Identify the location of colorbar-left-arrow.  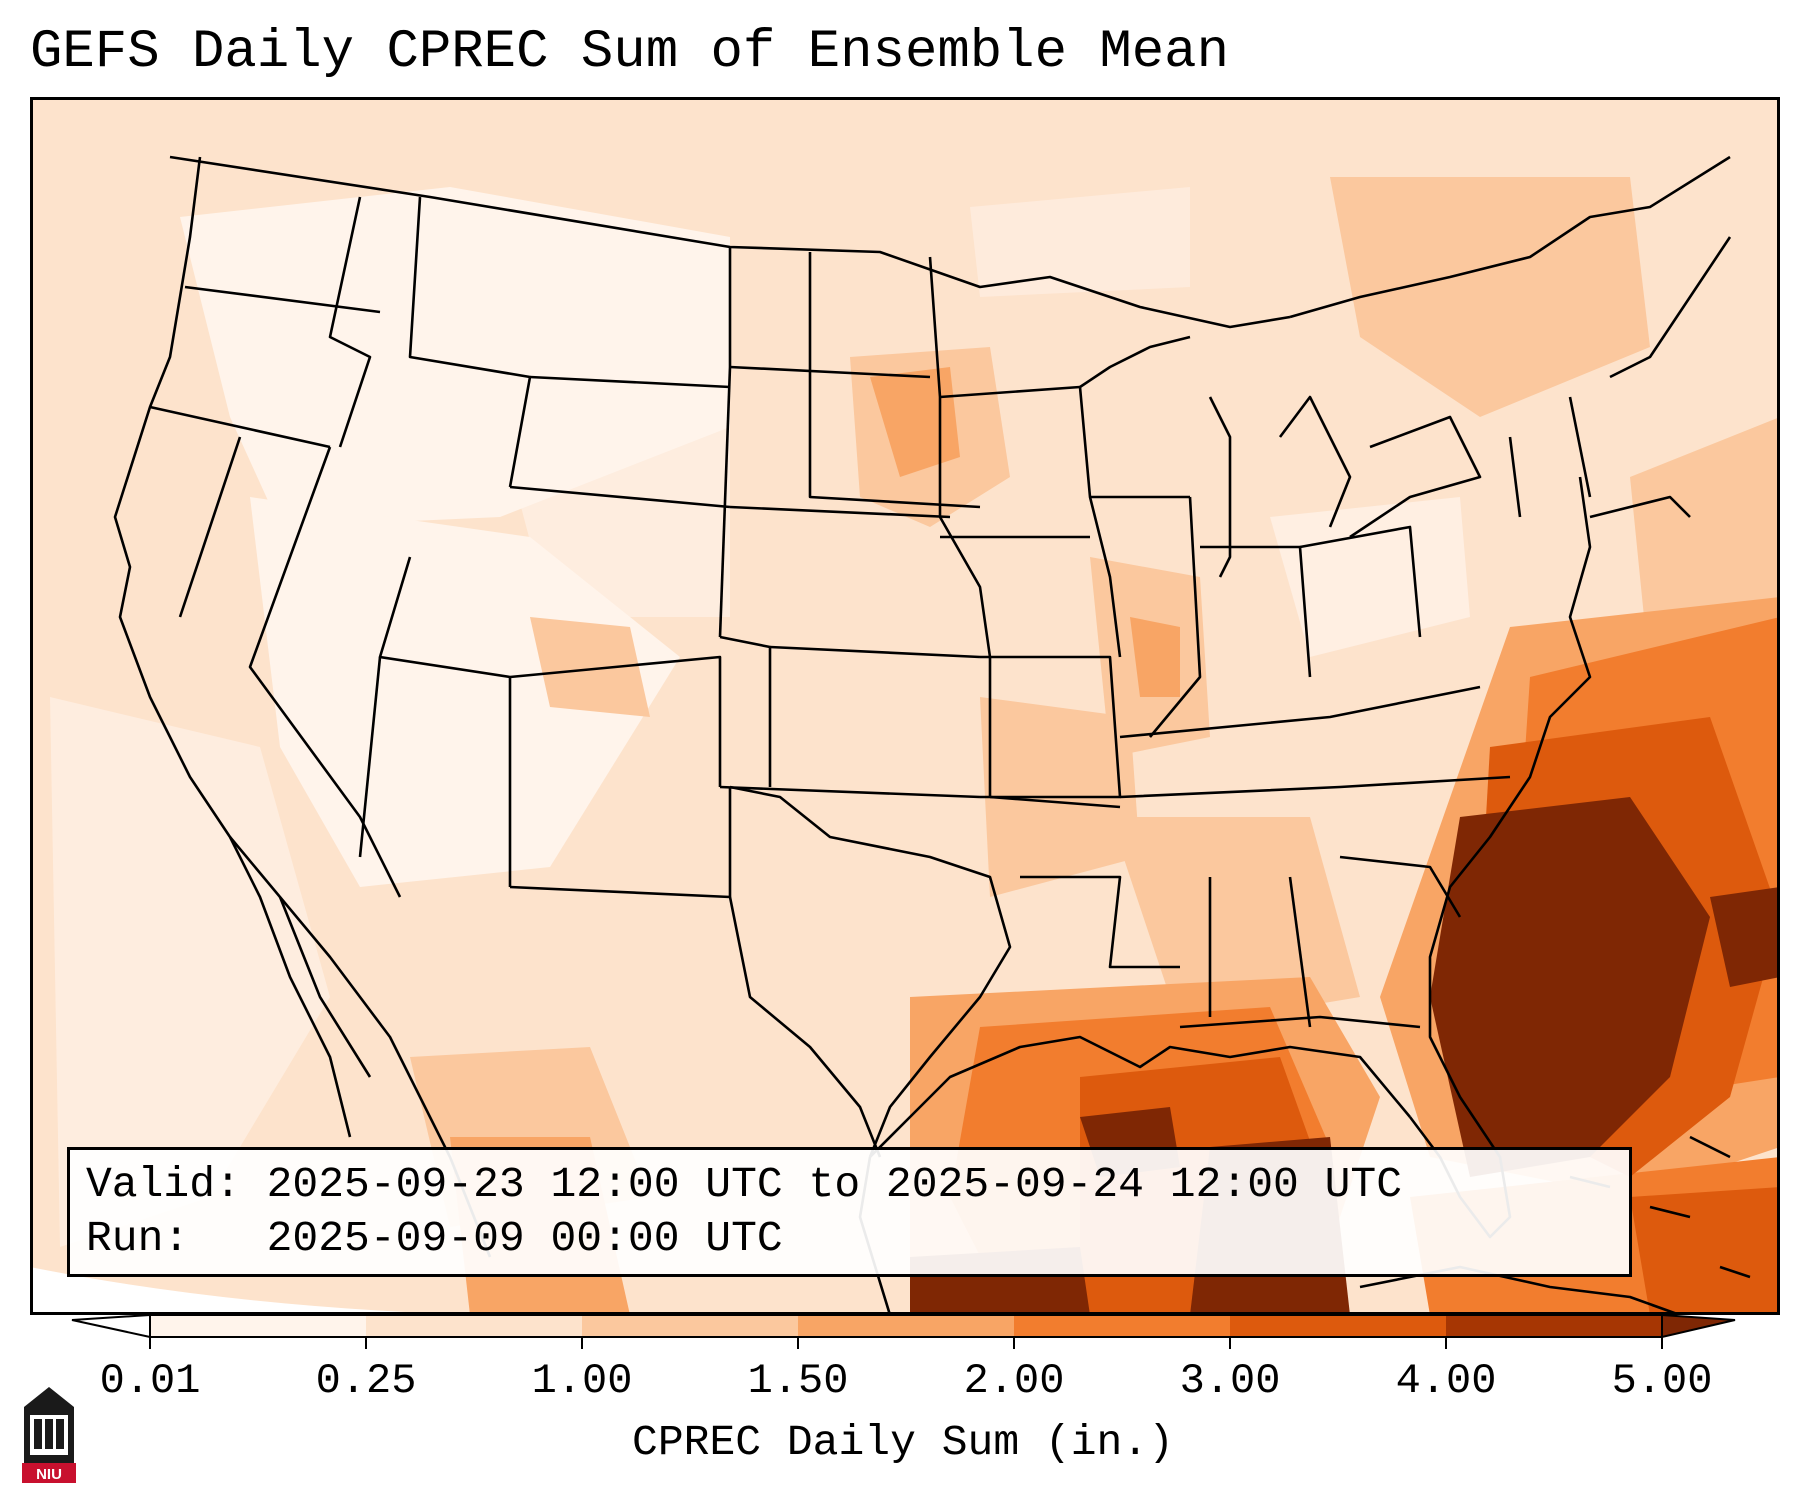
(111, 1327).